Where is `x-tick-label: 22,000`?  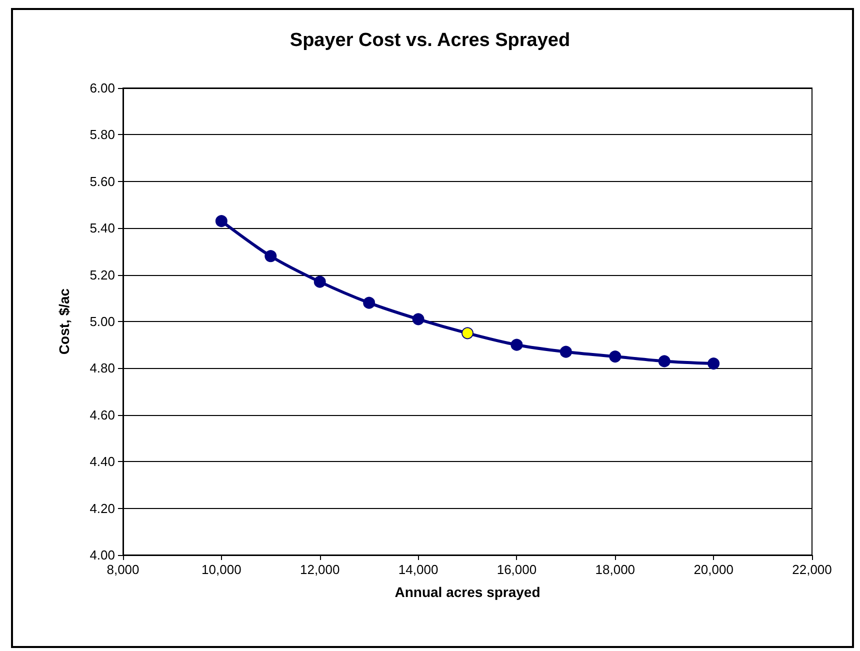
x-tick-label: 22,000 is located at coordinates (812, 569).